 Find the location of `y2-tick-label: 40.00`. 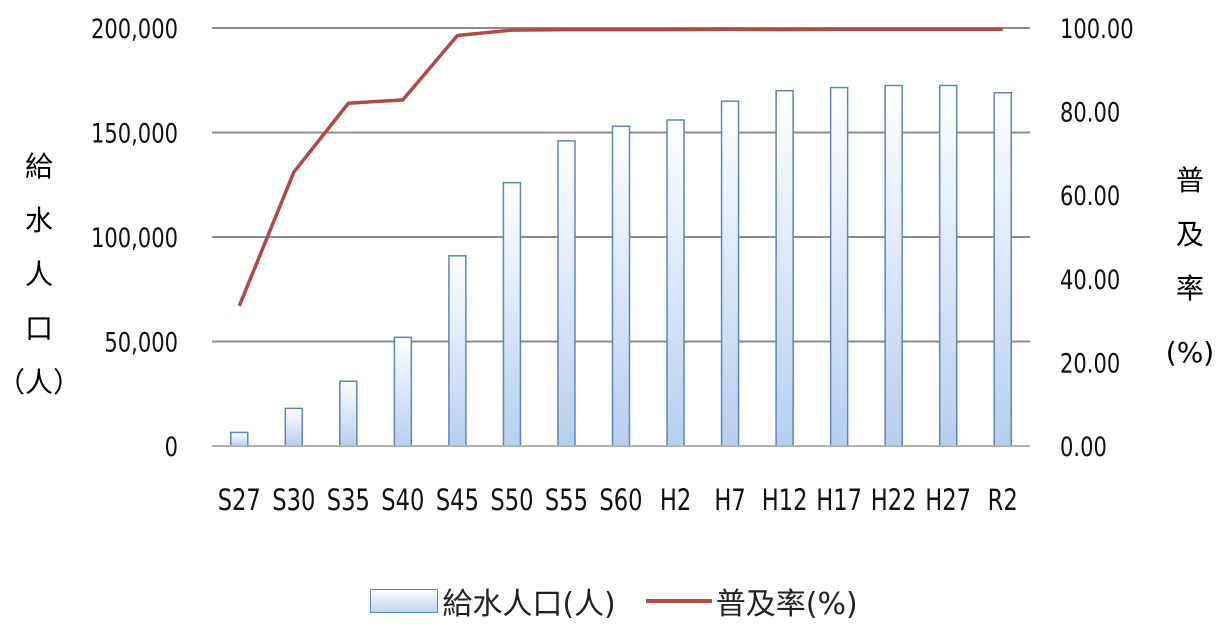

y2-tick-label: 40.00 is located at coordinates (1090, 279).